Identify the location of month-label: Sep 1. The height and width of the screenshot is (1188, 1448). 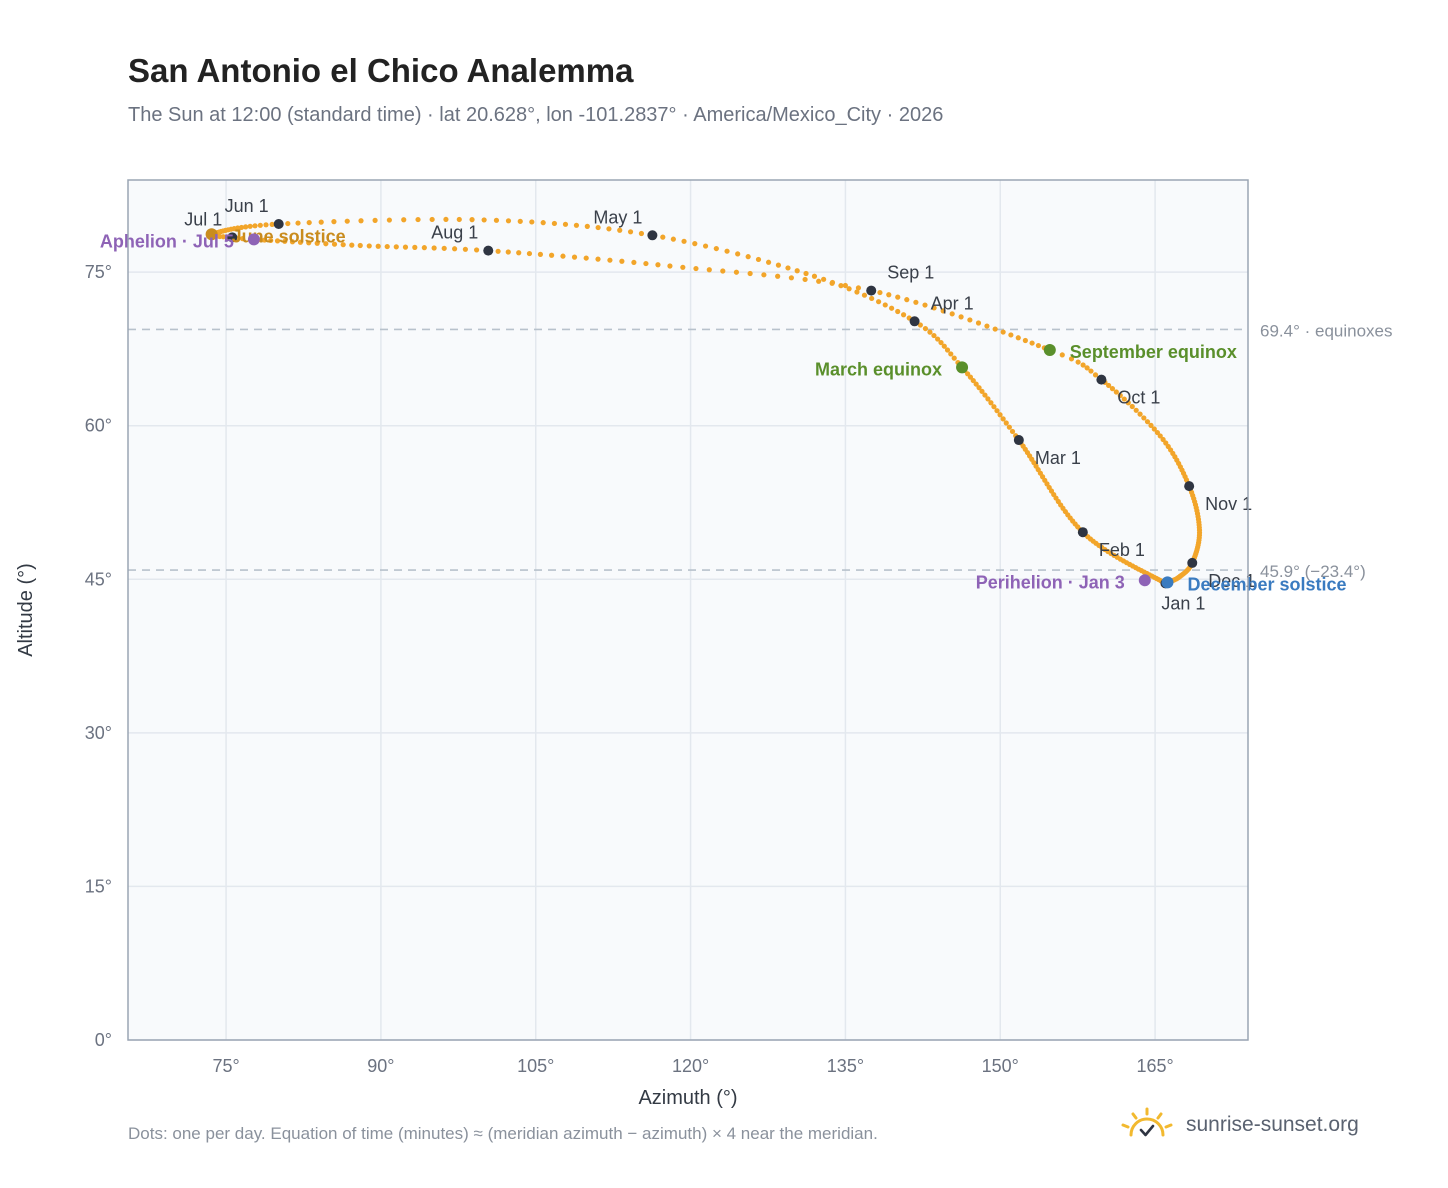
(910, 273).